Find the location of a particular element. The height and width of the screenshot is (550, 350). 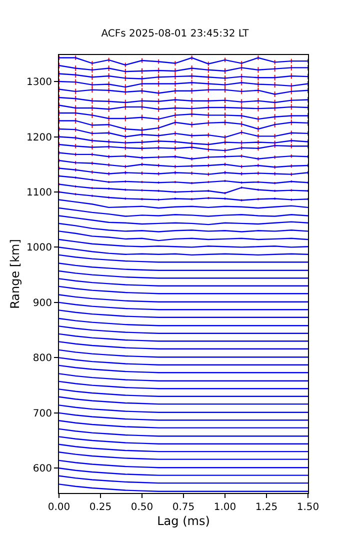

x-axis-title: Lag (ms) is located at coordinates (183, 521).